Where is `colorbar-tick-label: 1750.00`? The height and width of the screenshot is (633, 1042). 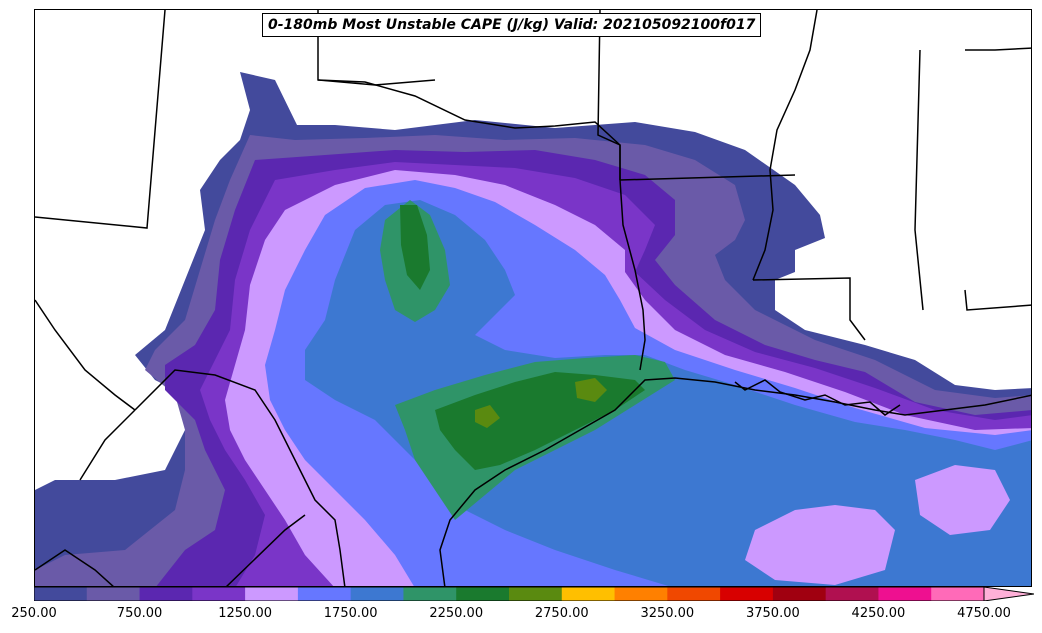
colorbar-tick-label: 1750.00 is located at coordinates (350, 613).